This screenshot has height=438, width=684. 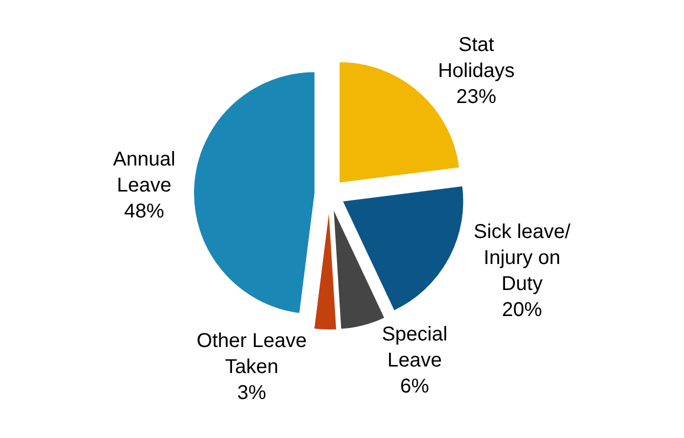 I want to click on data-label: 6%, so click(x=415, y=386).